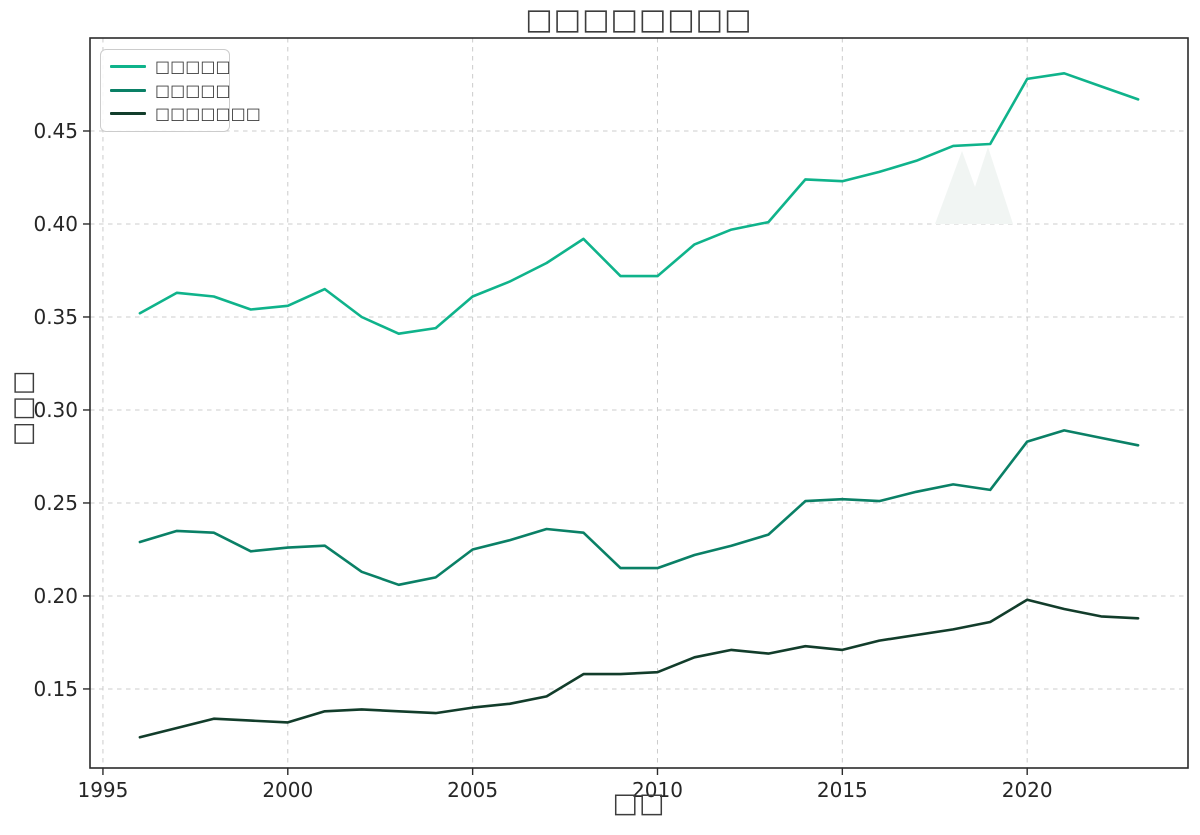 The height and width of the screenshot is (835, 1200). Describe the element at coordinates (639, 19) in the screenshot. I see `chart-title: □□□□□□□□` at that location.